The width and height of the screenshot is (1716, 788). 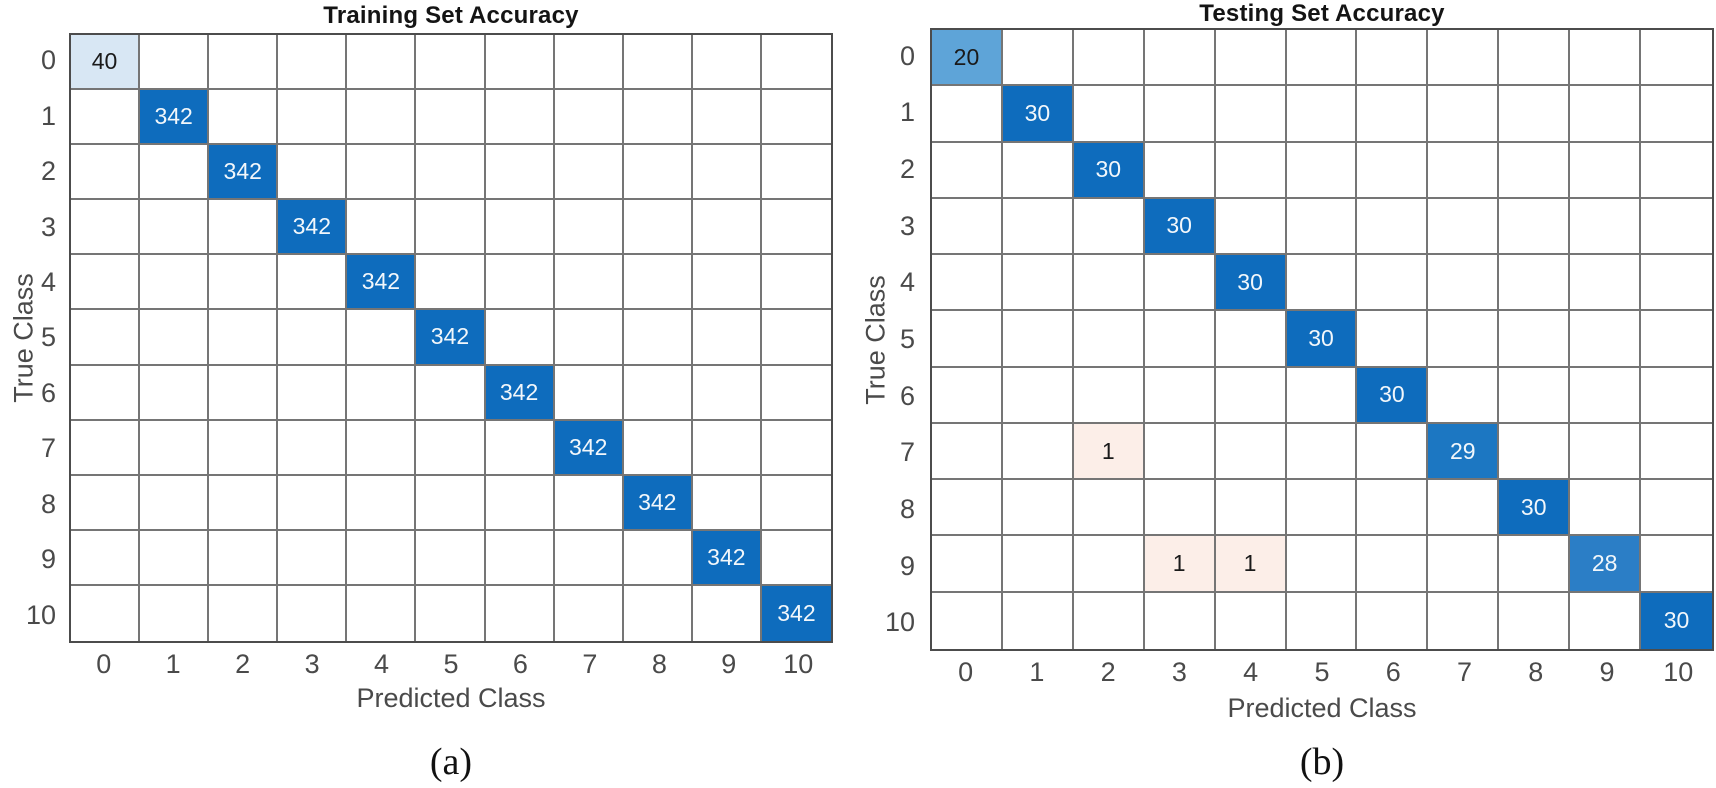 I want to click on x-tick-label: 6, so click(x=1393, y=672).